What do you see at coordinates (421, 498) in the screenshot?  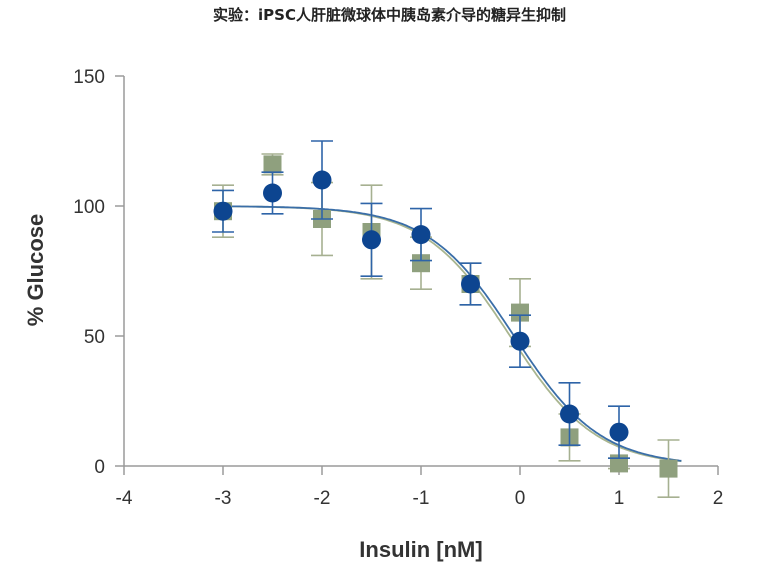 I see `x-tick-label: -1` at bounding box center [421, 498].